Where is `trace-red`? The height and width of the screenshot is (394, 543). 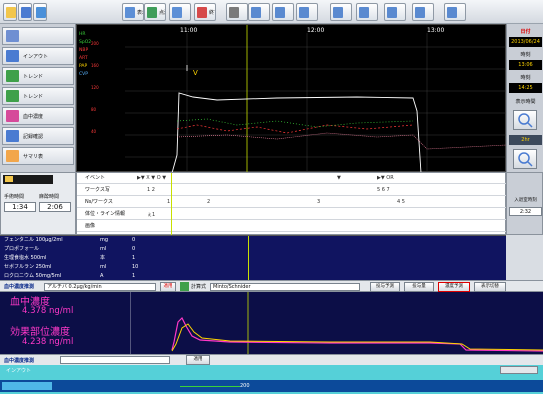 trace-red is located at coordinates (295, 129).